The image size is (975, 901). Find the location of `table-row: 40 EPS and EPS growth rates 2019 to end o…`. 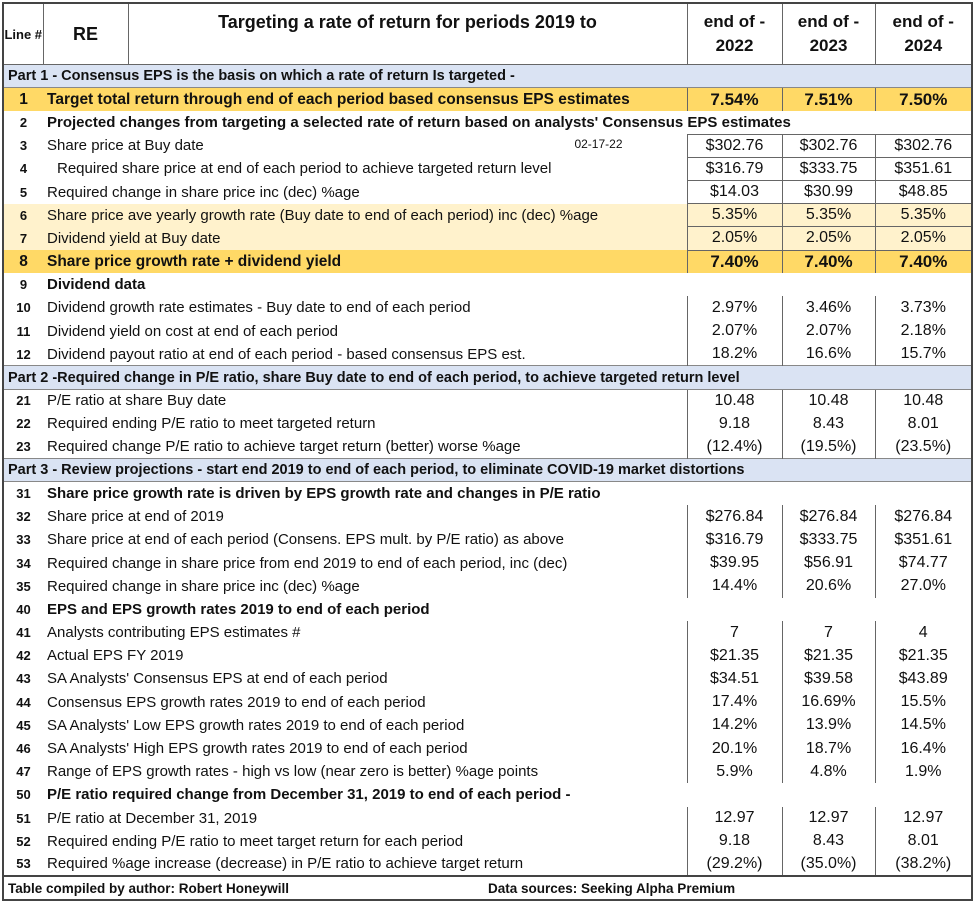

table-row: 40 EPS and EPS growth rates 2019 to end o… is located at coordinates (487, 609).